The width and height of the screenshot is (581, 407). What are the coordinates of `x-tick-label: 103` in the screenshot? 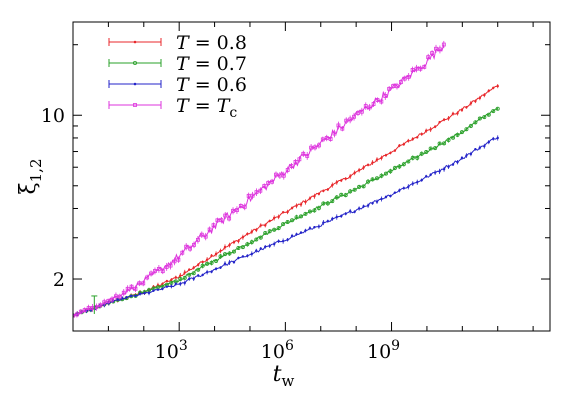 It's located at (171, 350).